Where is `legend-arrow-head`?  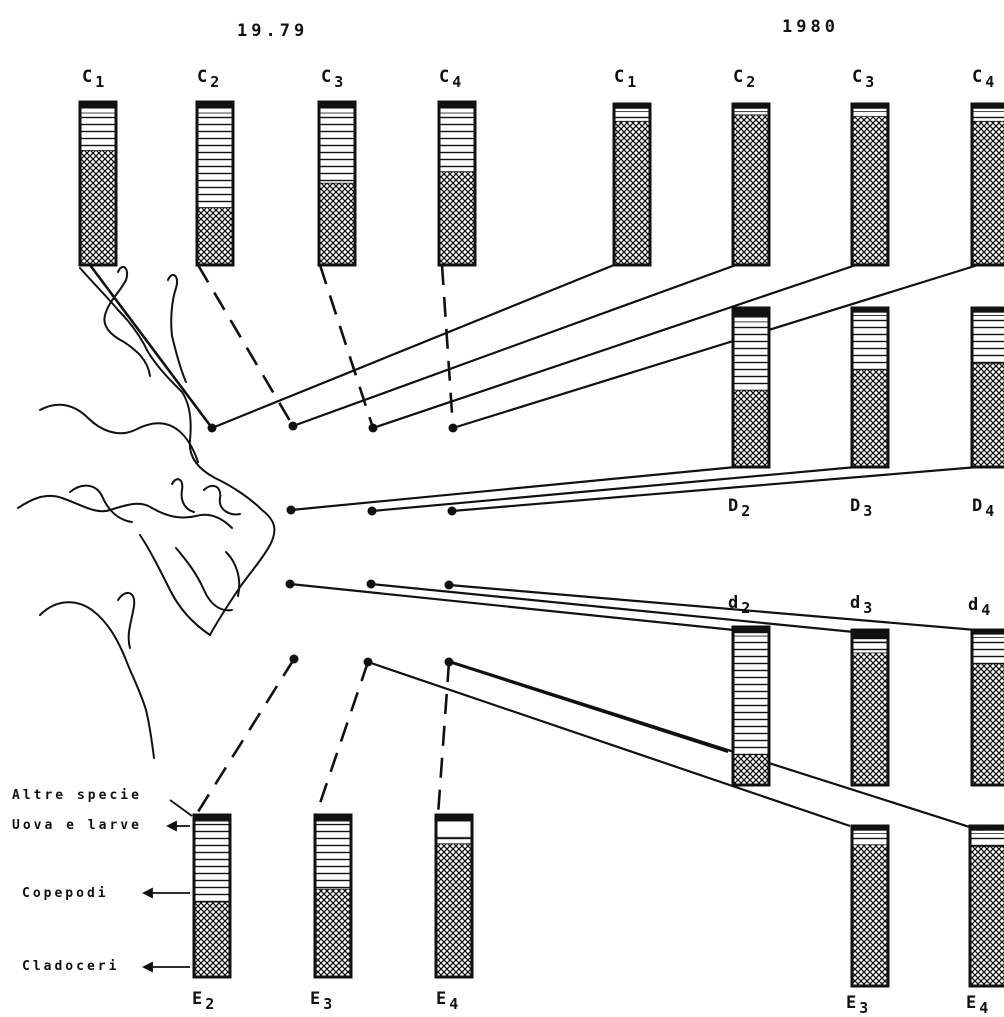
legend-arrow-head is located at coordinates (147, 893).